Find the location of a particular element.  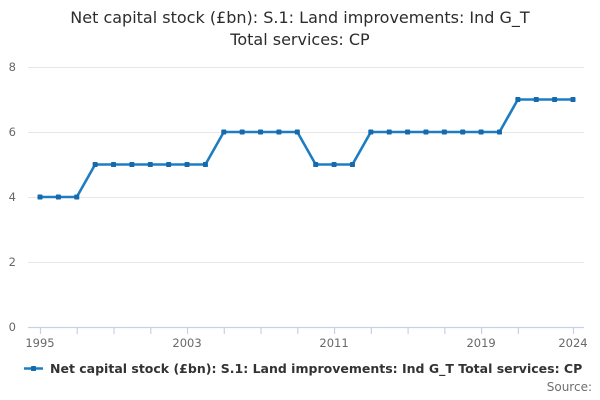

y-tick-label: 6 is located at coordinates (12, 132).